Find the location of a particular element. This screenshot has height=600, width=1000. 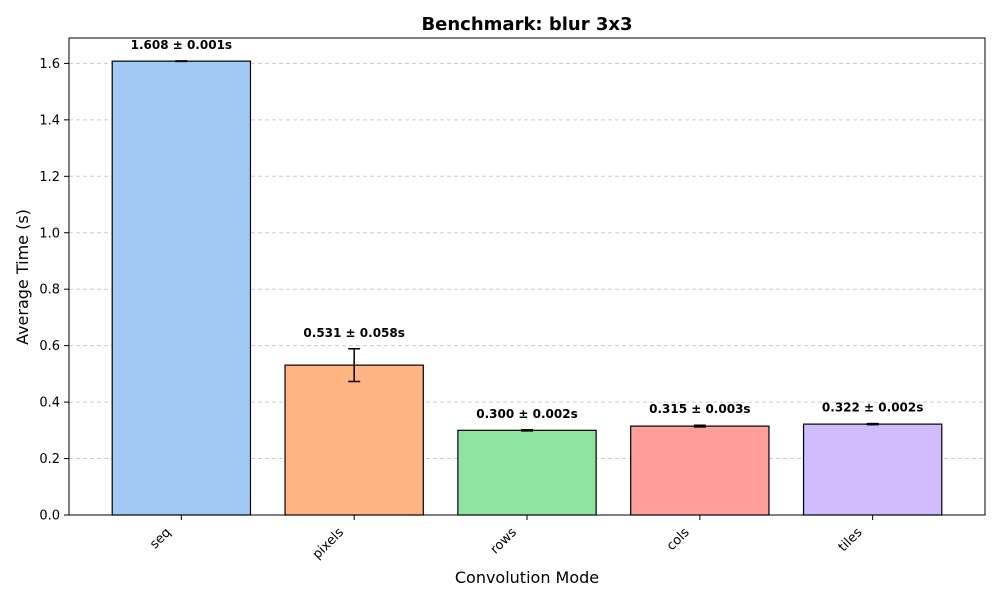

data-label-cols: 0.315 ± 0.003s is located at coordinates (699, 409).